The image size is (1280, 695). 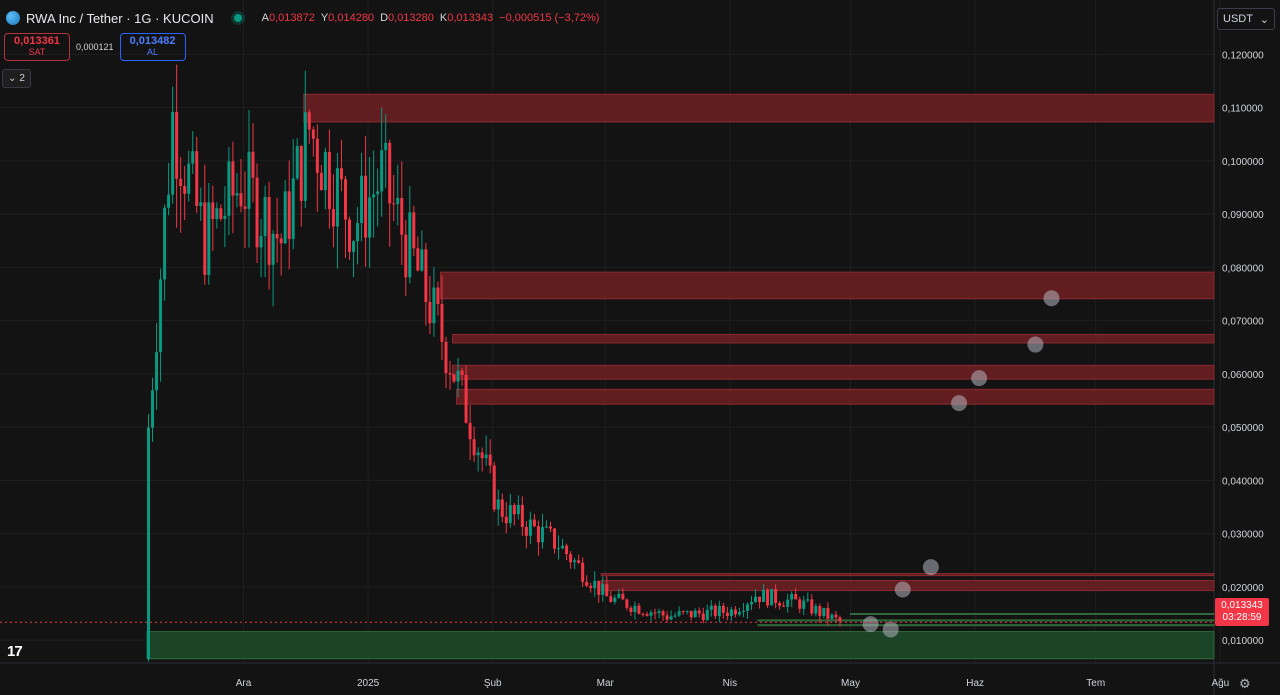 What do you see at coordinates (1243, 375) in the screenshot?
I see `price-tick-label: 0,060000` at bounding box center [1243, 375].